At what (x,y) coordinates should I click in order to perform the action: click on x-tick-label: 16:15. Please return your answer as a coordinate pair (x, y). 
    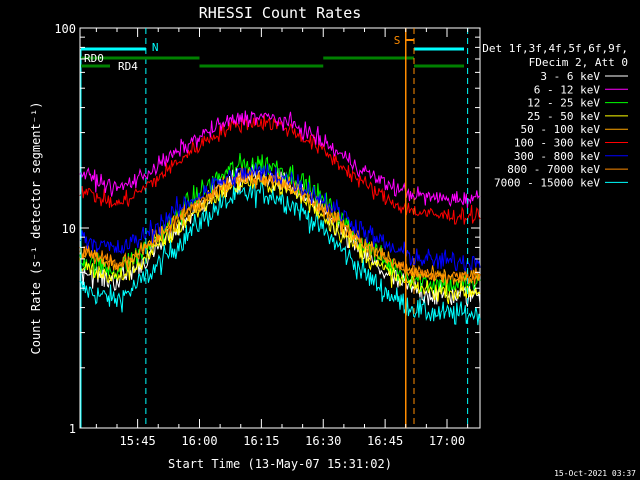
    Looking at the image, I should click on (261, 441).